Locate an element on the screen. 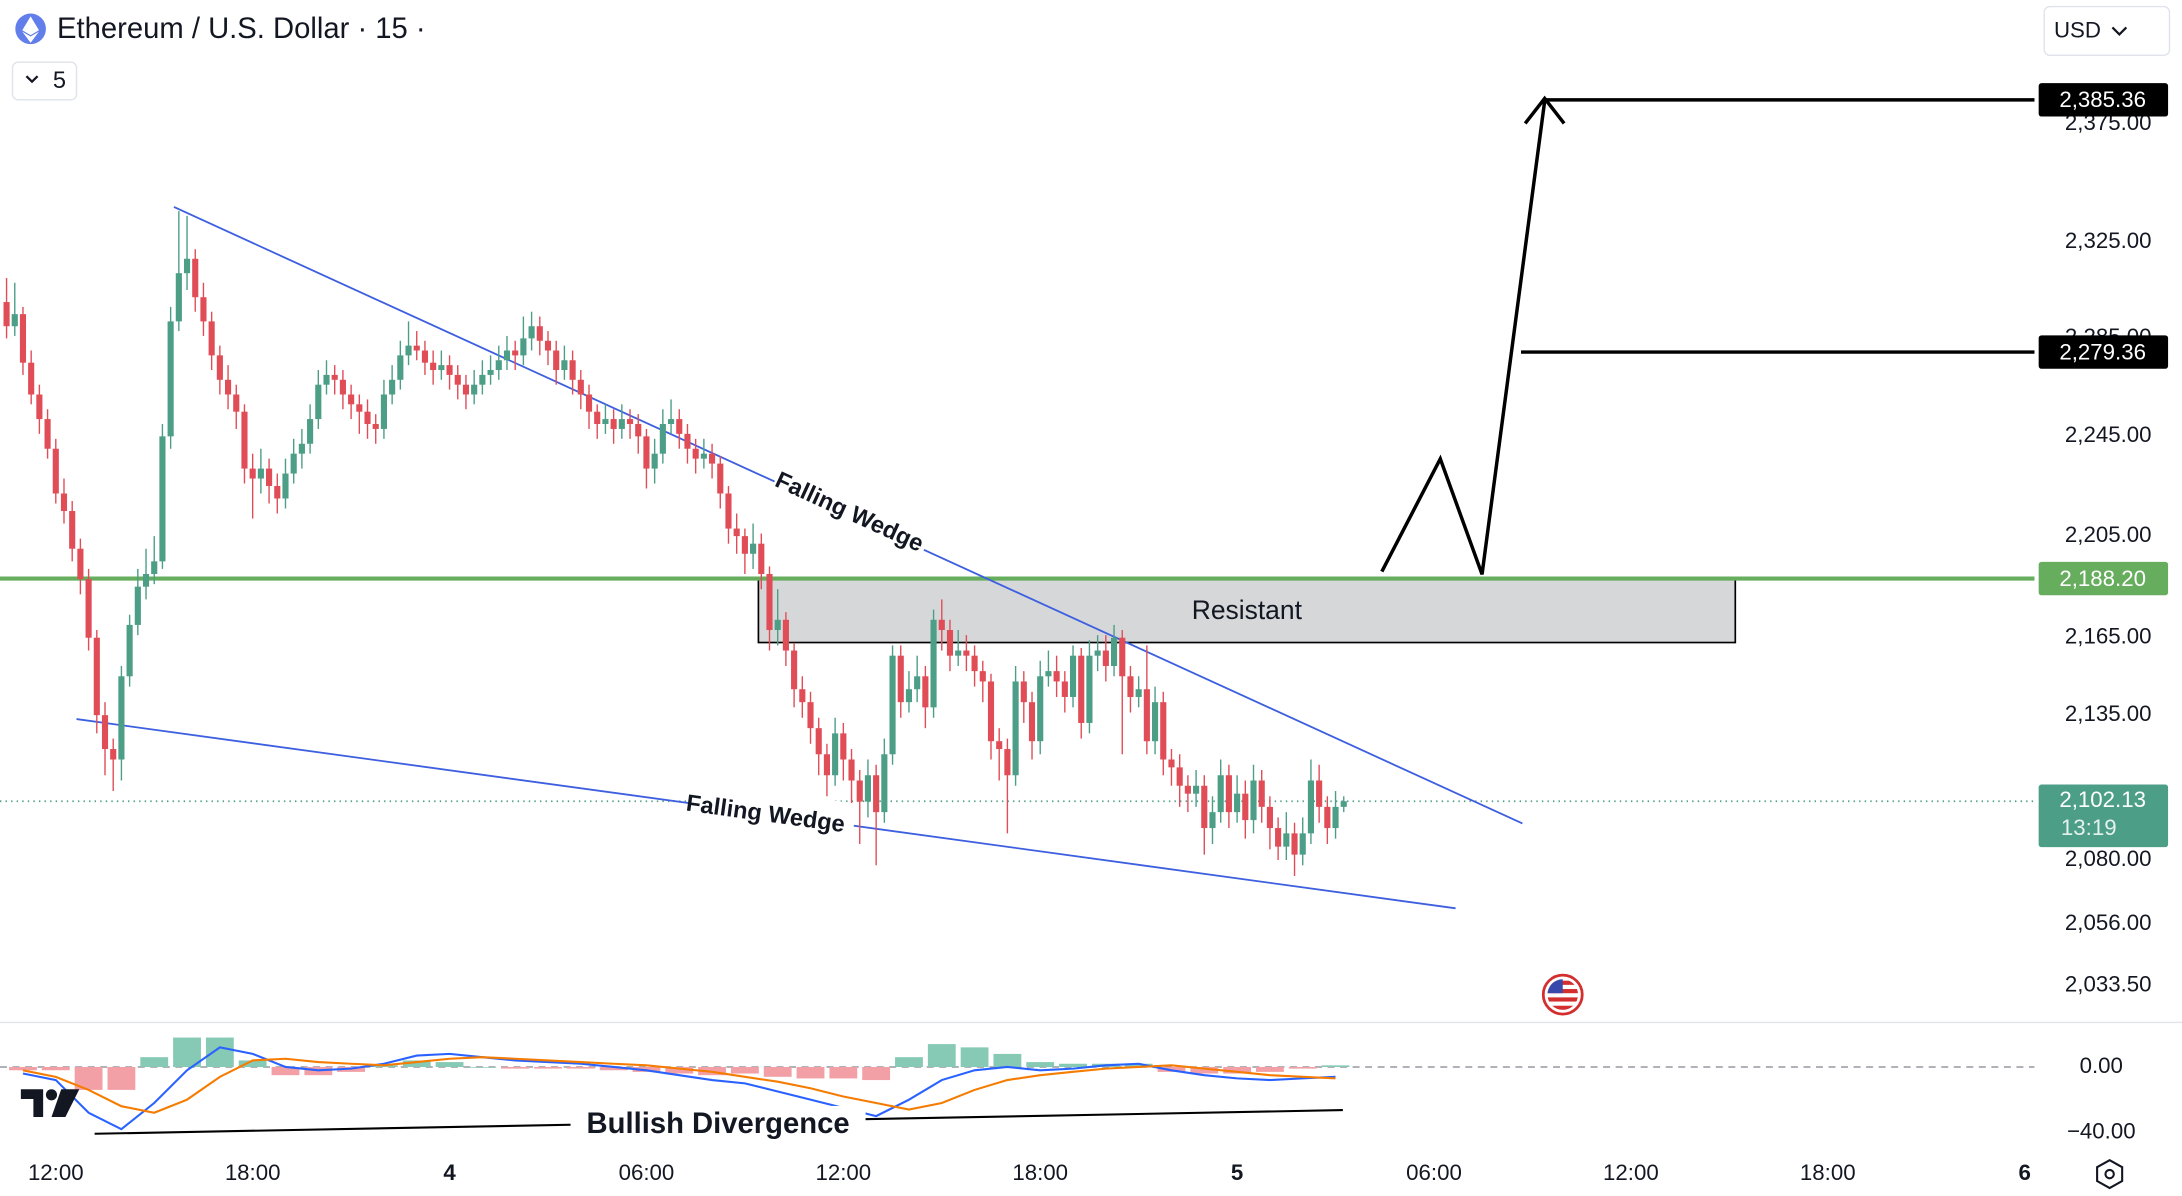 This screenshot has height=1196, width=2182. y-tick-label: 2,245.00 is located at coordinates (2108, 434).